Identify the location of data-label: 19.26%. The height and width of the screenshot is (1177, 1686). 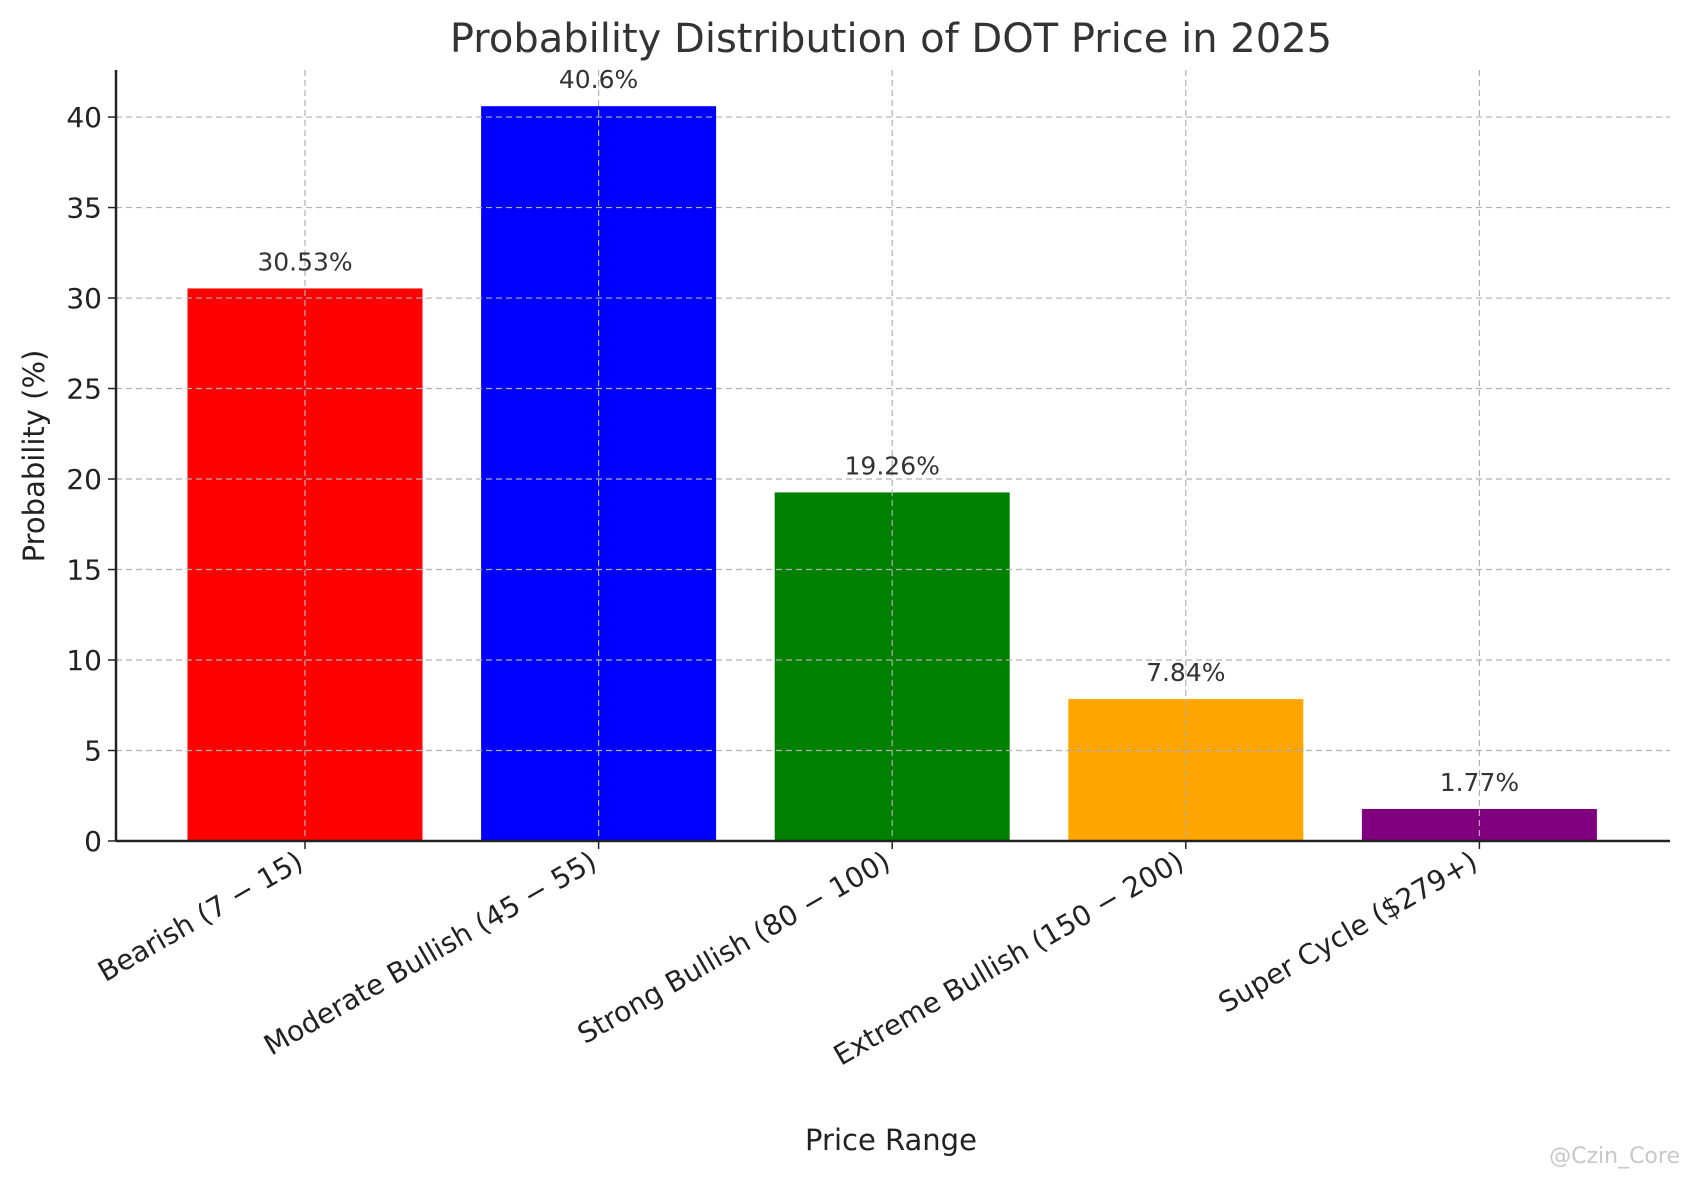
(892, 465).